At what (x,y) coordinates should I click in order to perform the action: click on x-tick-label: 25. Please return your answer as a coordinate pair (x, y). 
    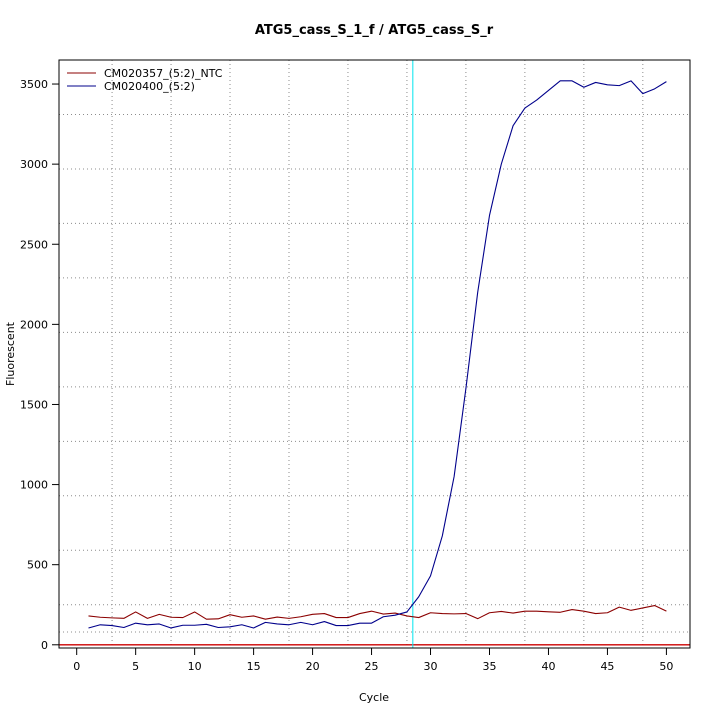
    Looking at the image, I should click on (372, 666).